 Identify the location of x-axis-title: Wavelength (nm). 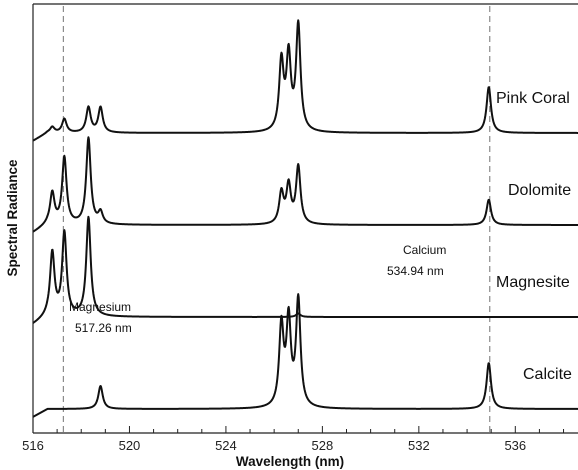
(290, 461).